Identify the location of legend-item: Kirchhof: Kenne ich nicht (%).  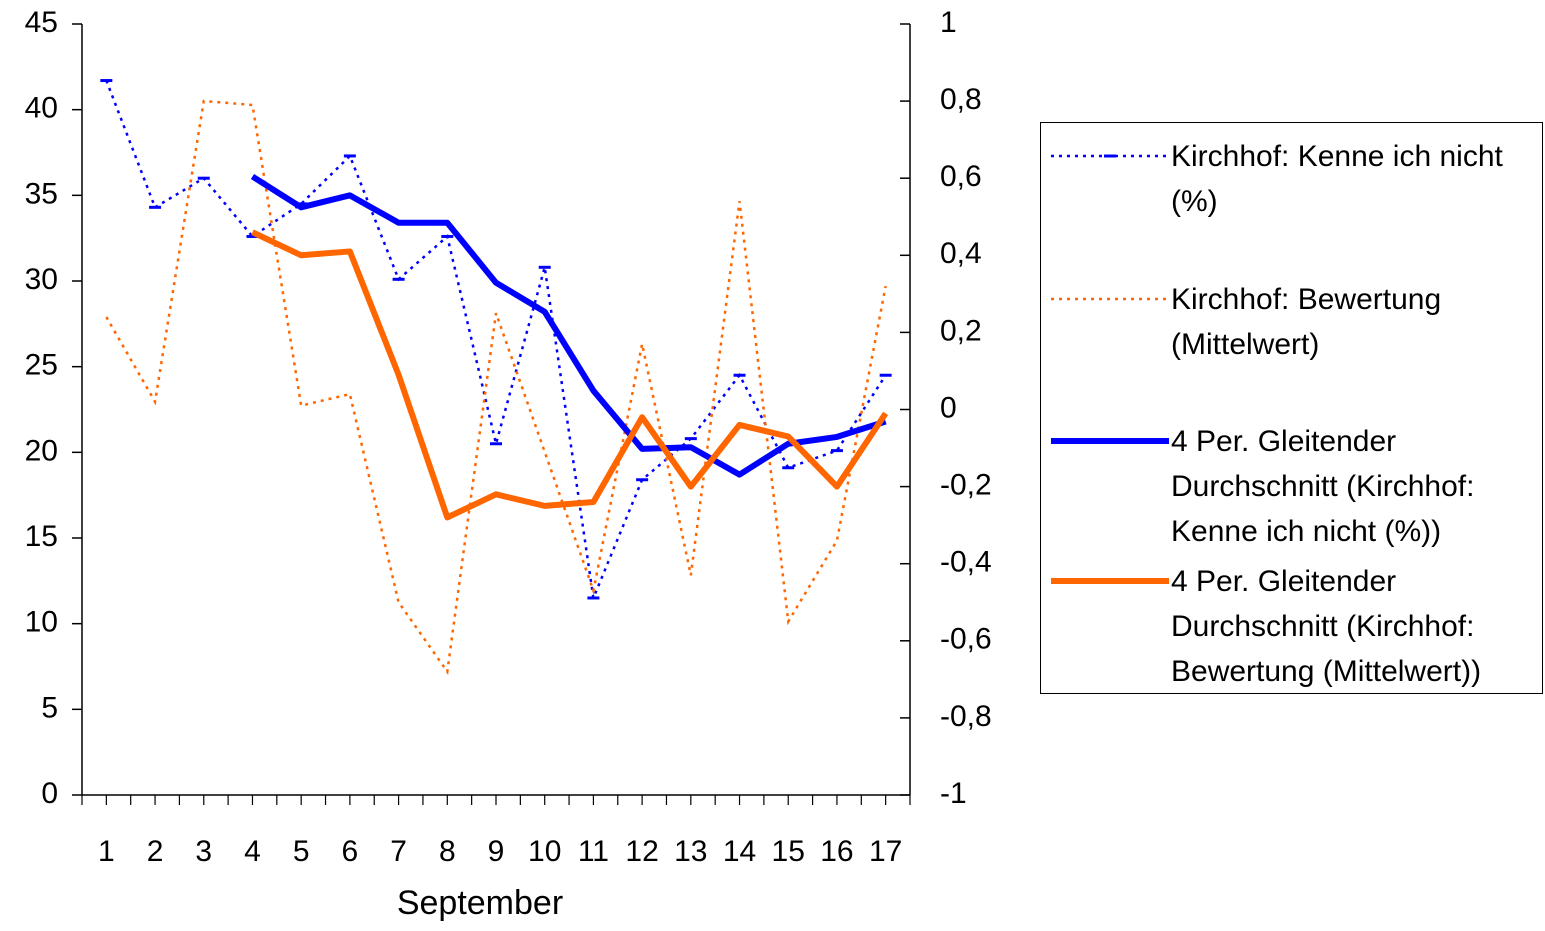
(1295, 179).